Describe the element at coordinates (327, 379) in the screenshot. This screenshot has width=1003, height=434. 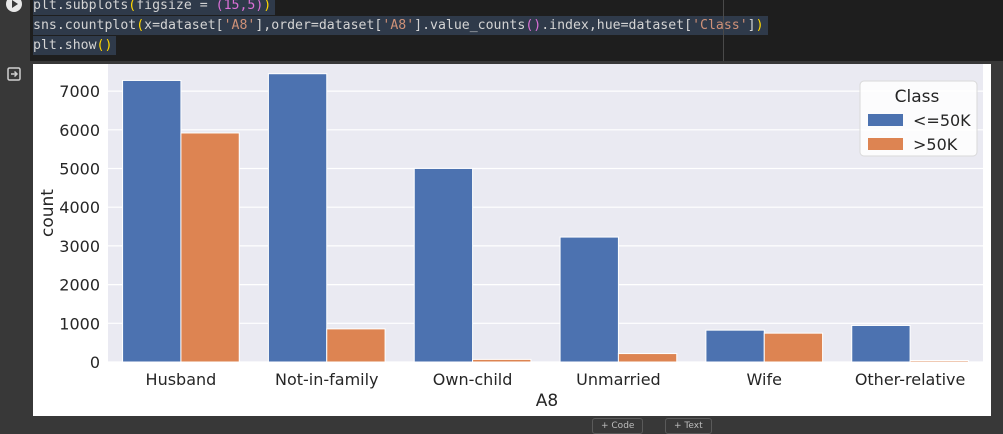
I see `x-tick-label: Not-in-family` at that location.